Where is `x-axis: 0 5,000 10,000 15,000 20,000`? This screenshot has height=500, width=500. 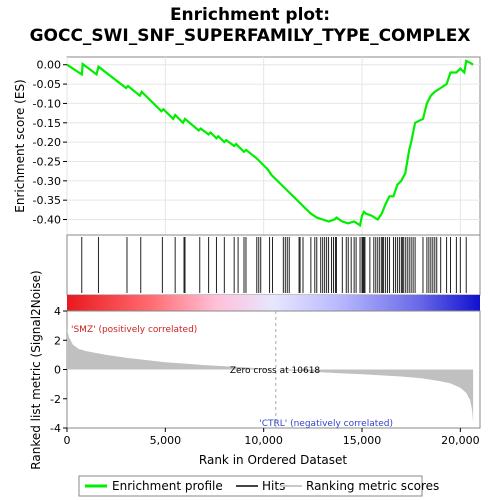
x-axis: 0 5,000 10,000 15,000 20,000 is located at coordinates (272, 437).